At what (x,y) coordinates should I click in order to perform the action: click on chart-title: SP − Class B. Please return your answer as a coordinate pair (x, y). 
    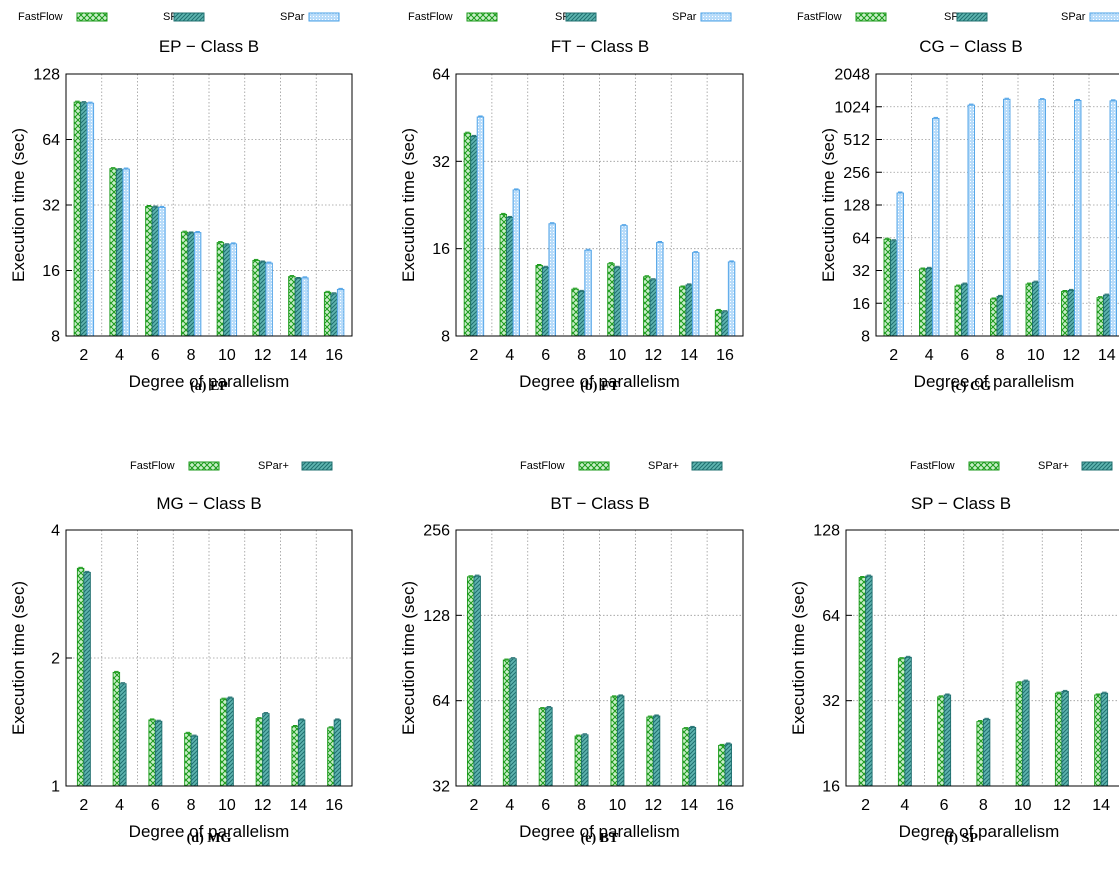
    Looking at the image, I should click on (961, 503).